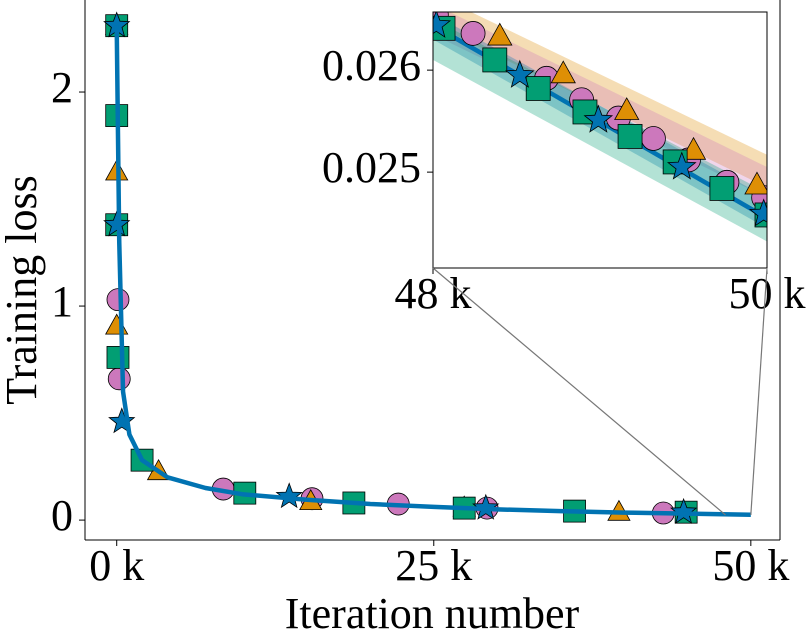 Image resolution: width=809 pixels, height=644 pixels. Describe the element at coordinates (62, 87) in the screenshot. I see `y-tick-label: 2` at that location.